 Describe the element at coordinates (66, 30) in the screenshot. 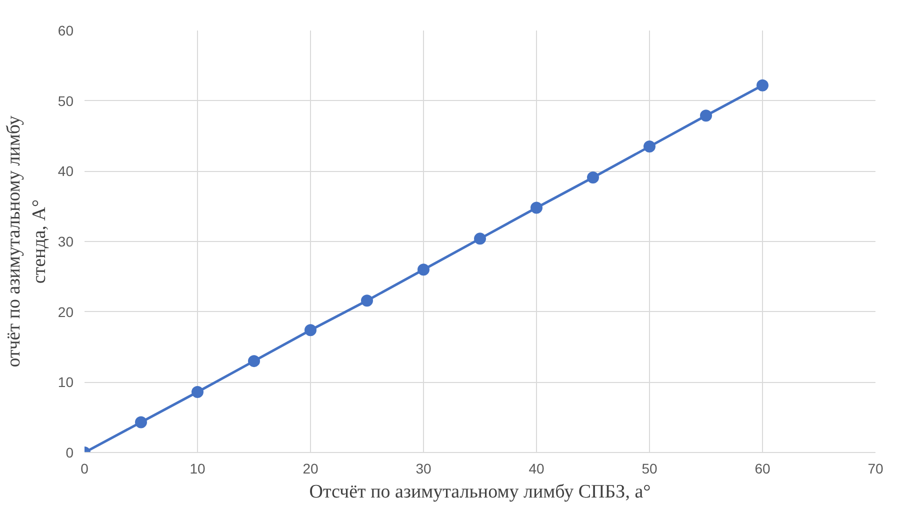

I see `y-tick-label: 60` at that location.